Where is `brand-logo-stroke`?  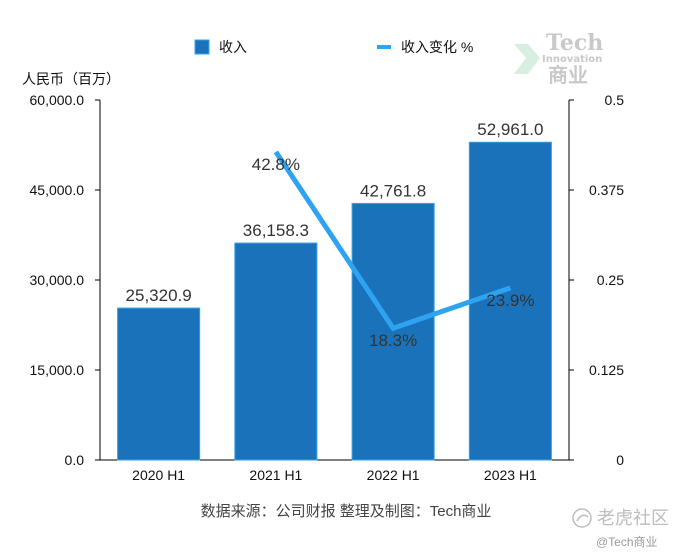 brand-logo-stroke is located at coordinates (582, 518).